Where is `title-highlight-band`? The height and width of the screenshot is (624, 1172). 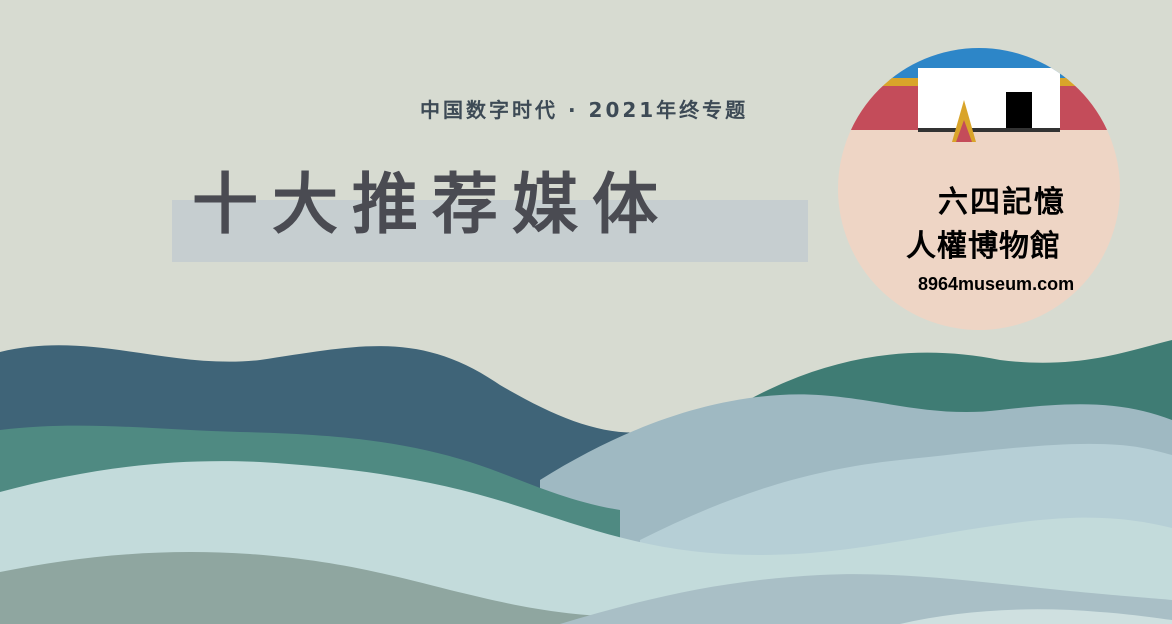
title-highlight-band is located at coordinates (490, 231).